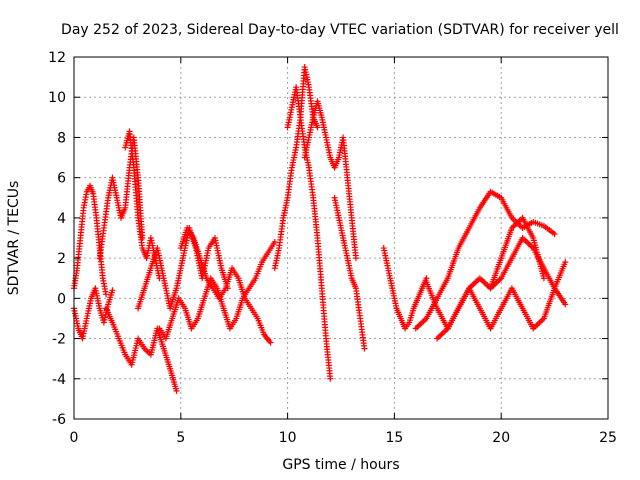 The image size is (640, 480). I want to click on y-tick-label: -4, so click(59, 380).